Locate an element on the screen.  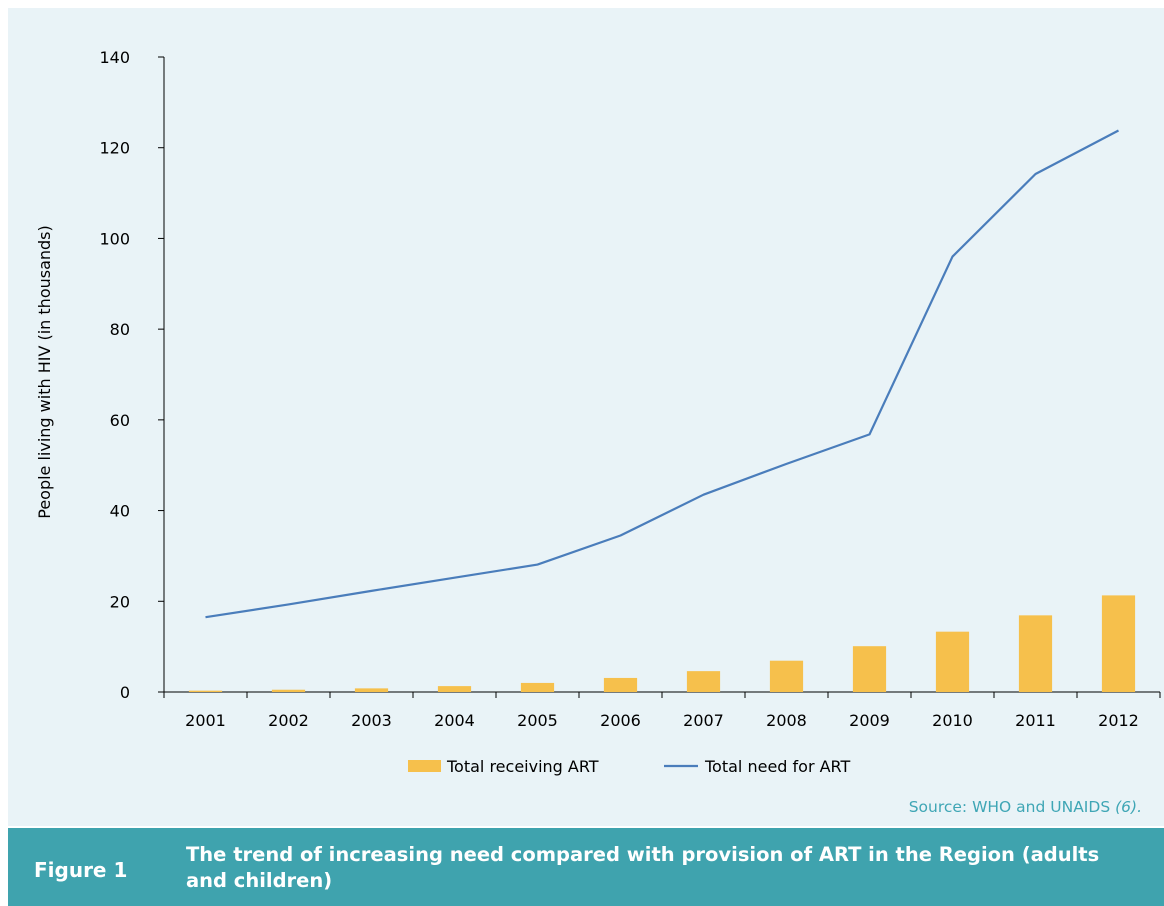
y-tick-label: 80 is located at coordinates (120, 329).